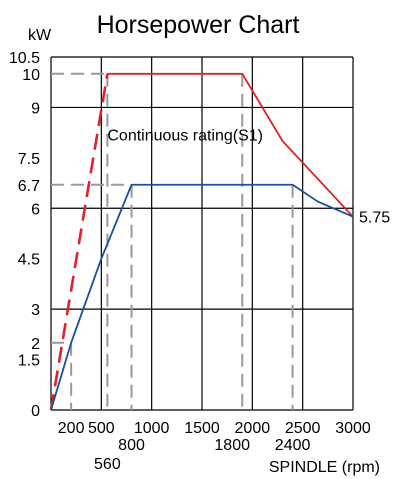 The width and height of the screenshot is (397, 479). What do you see at coordinates (79, 242) in the screenshot?
I see `series-1-dashed-line` at bounding box center [79, 242].